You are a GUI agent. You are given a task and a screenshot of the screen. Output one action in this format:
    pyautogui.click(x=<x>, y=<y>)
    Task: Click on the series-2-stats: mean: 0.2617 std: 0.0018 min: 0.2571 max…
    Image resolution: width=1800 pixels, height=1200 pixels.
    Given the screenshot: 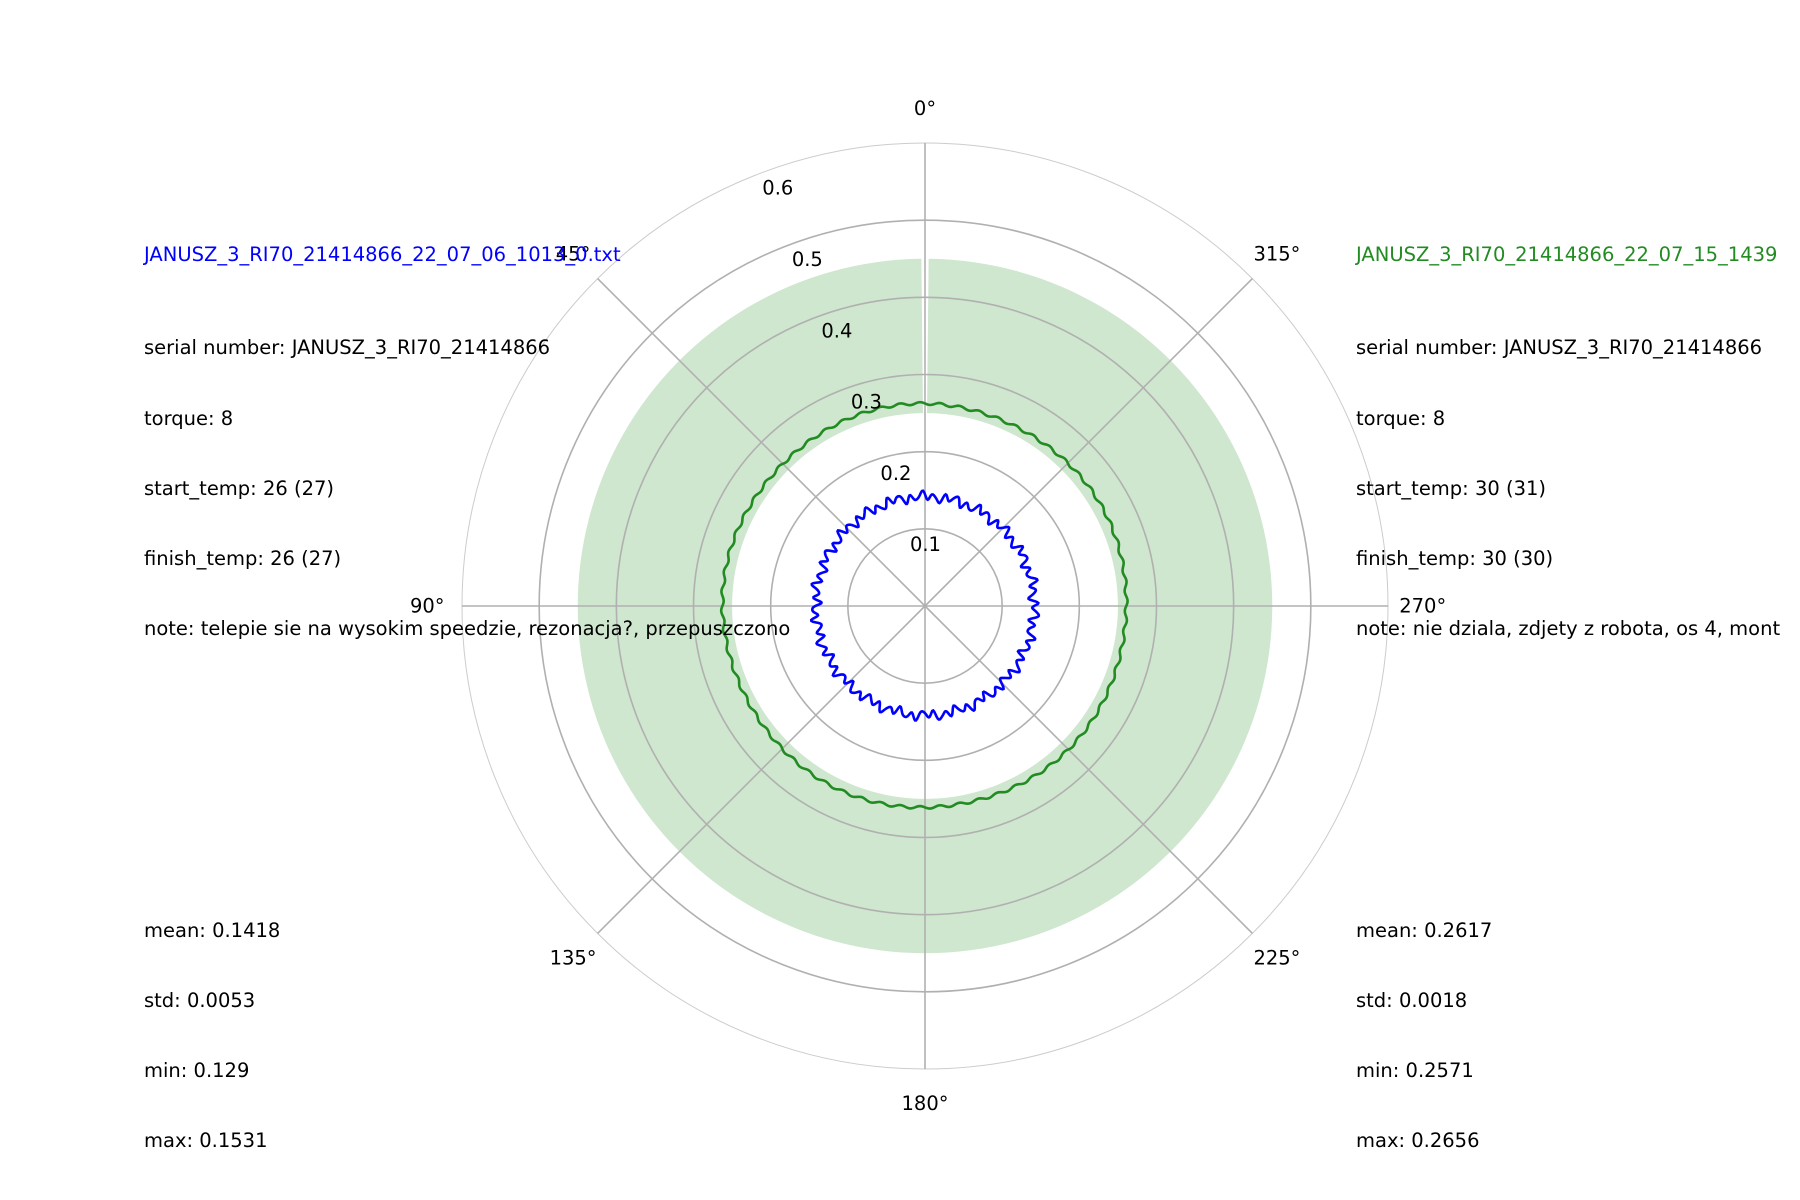 What is the action you would take?
    pyautogui.click(x=1424, y=1024)
    